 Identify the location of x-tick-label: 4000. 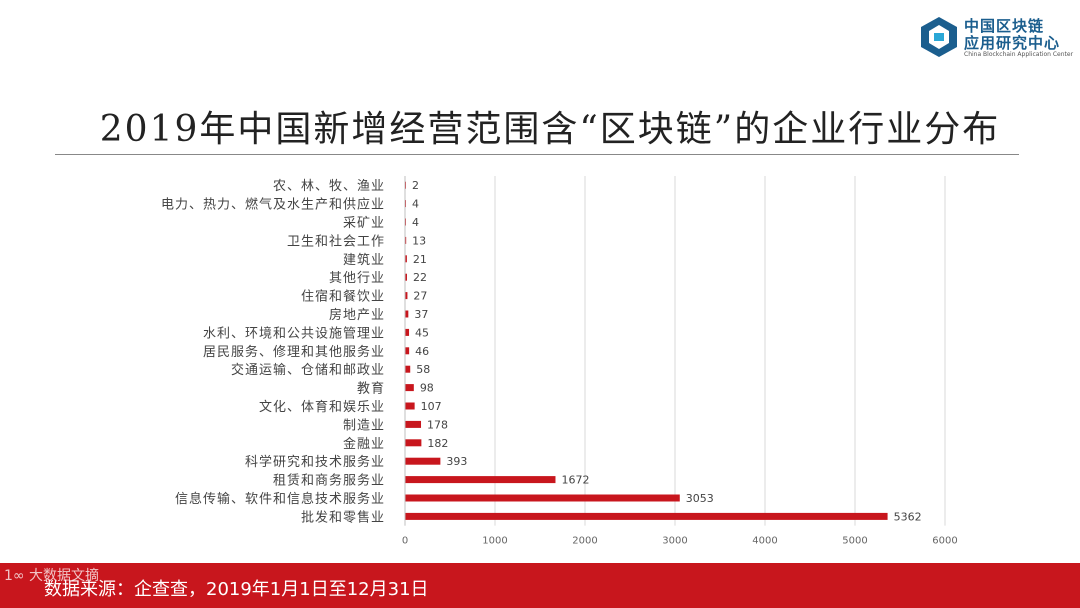
(764, 541).